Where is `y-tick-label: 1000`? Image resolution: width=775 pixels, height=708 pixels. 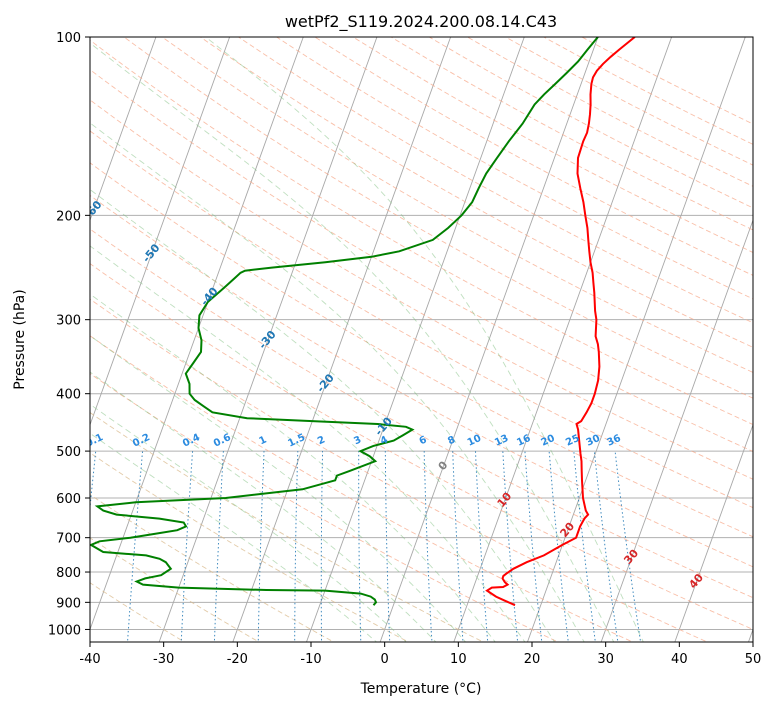 y-tick-label: 1000 is located at coordinates (64, 630).